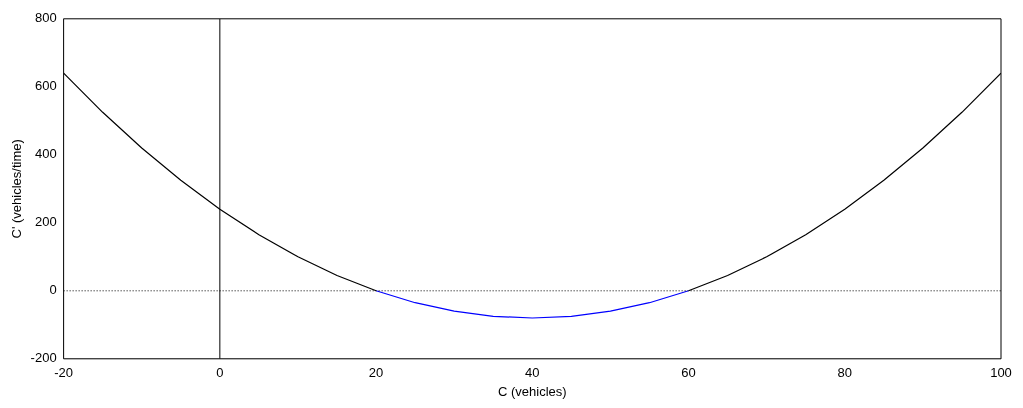 This screenshot has height=408, width=1023. What do you see at coordinates (45, 86) in the screenshot?
I see `y-tick-label: 600` at bounding box center [45, 86].